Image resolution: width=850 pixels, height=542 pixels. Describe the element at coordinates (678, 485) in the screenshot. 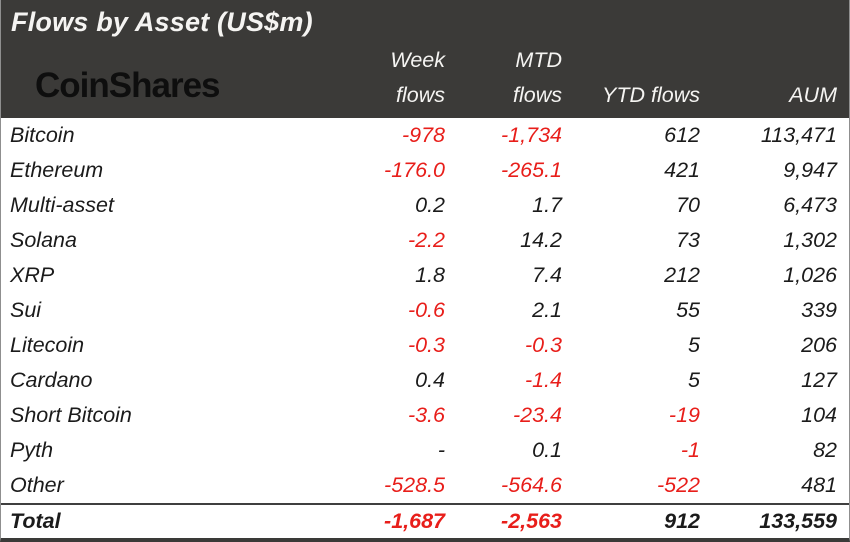

I see `ytd-flows-cell: -522` at that location.